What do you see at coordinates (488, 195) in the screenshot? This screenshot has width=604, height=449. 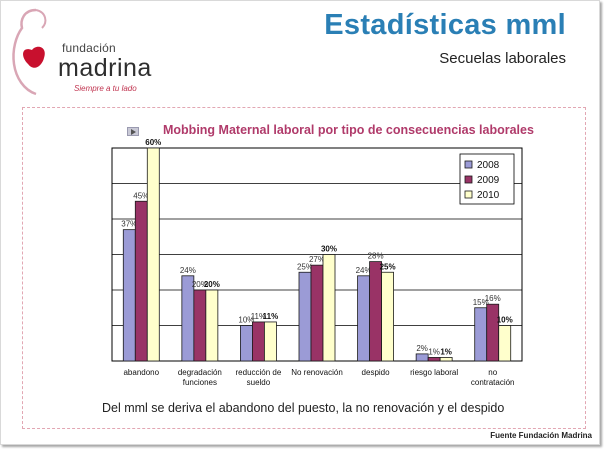 I see `legend-label-2010: 2010` at bounding box center [488, 195].